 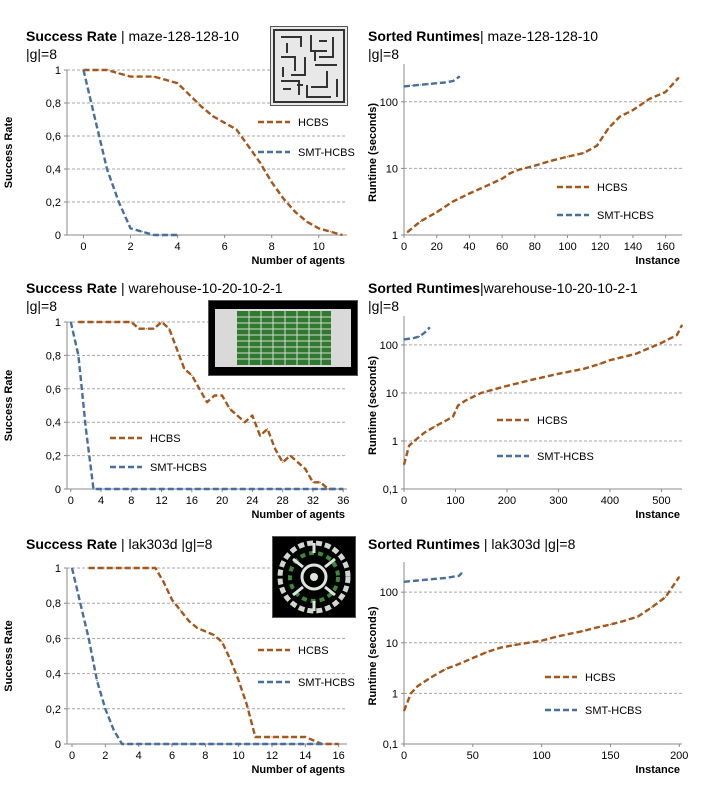 I want to click on x-tick-label: 0, so click(x=83, y=247).